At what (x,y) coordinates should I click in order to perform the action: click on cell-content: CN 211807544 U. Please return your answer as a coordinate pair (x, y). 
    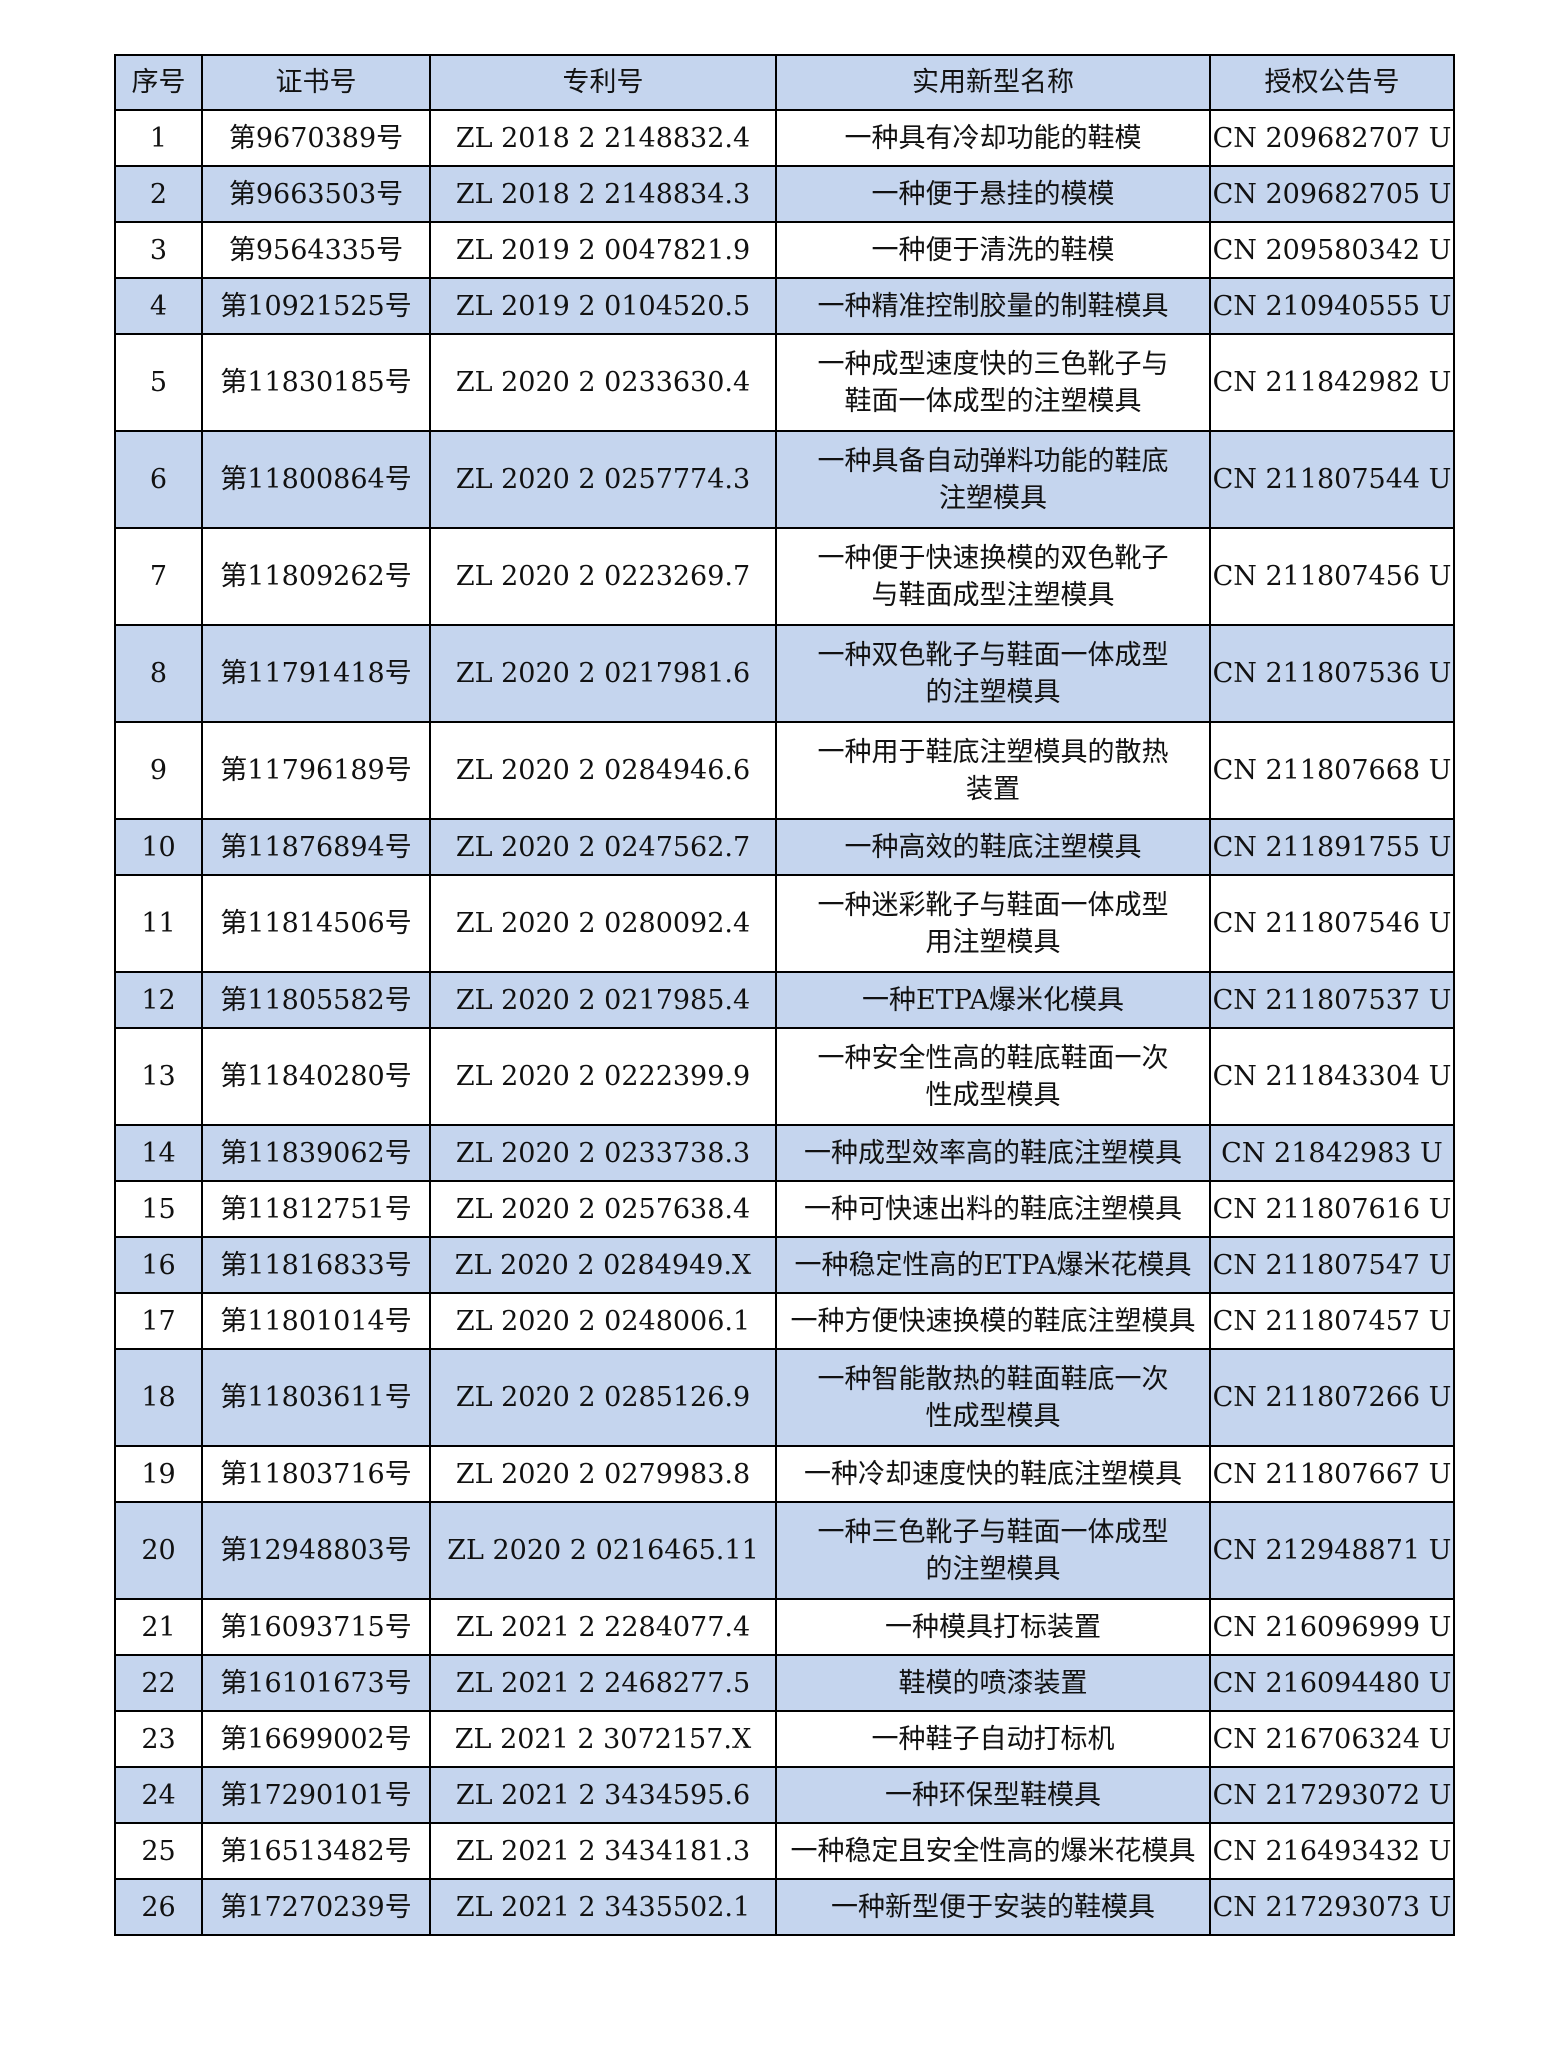
    Looking at the image, I should click on (1332, 479).